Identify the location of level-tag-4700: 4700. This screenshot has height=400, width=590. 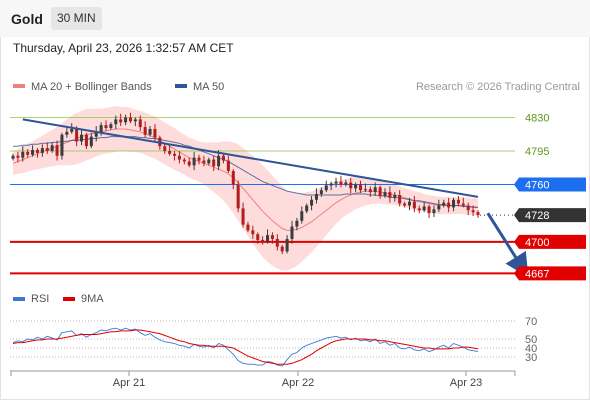
(550, 241).